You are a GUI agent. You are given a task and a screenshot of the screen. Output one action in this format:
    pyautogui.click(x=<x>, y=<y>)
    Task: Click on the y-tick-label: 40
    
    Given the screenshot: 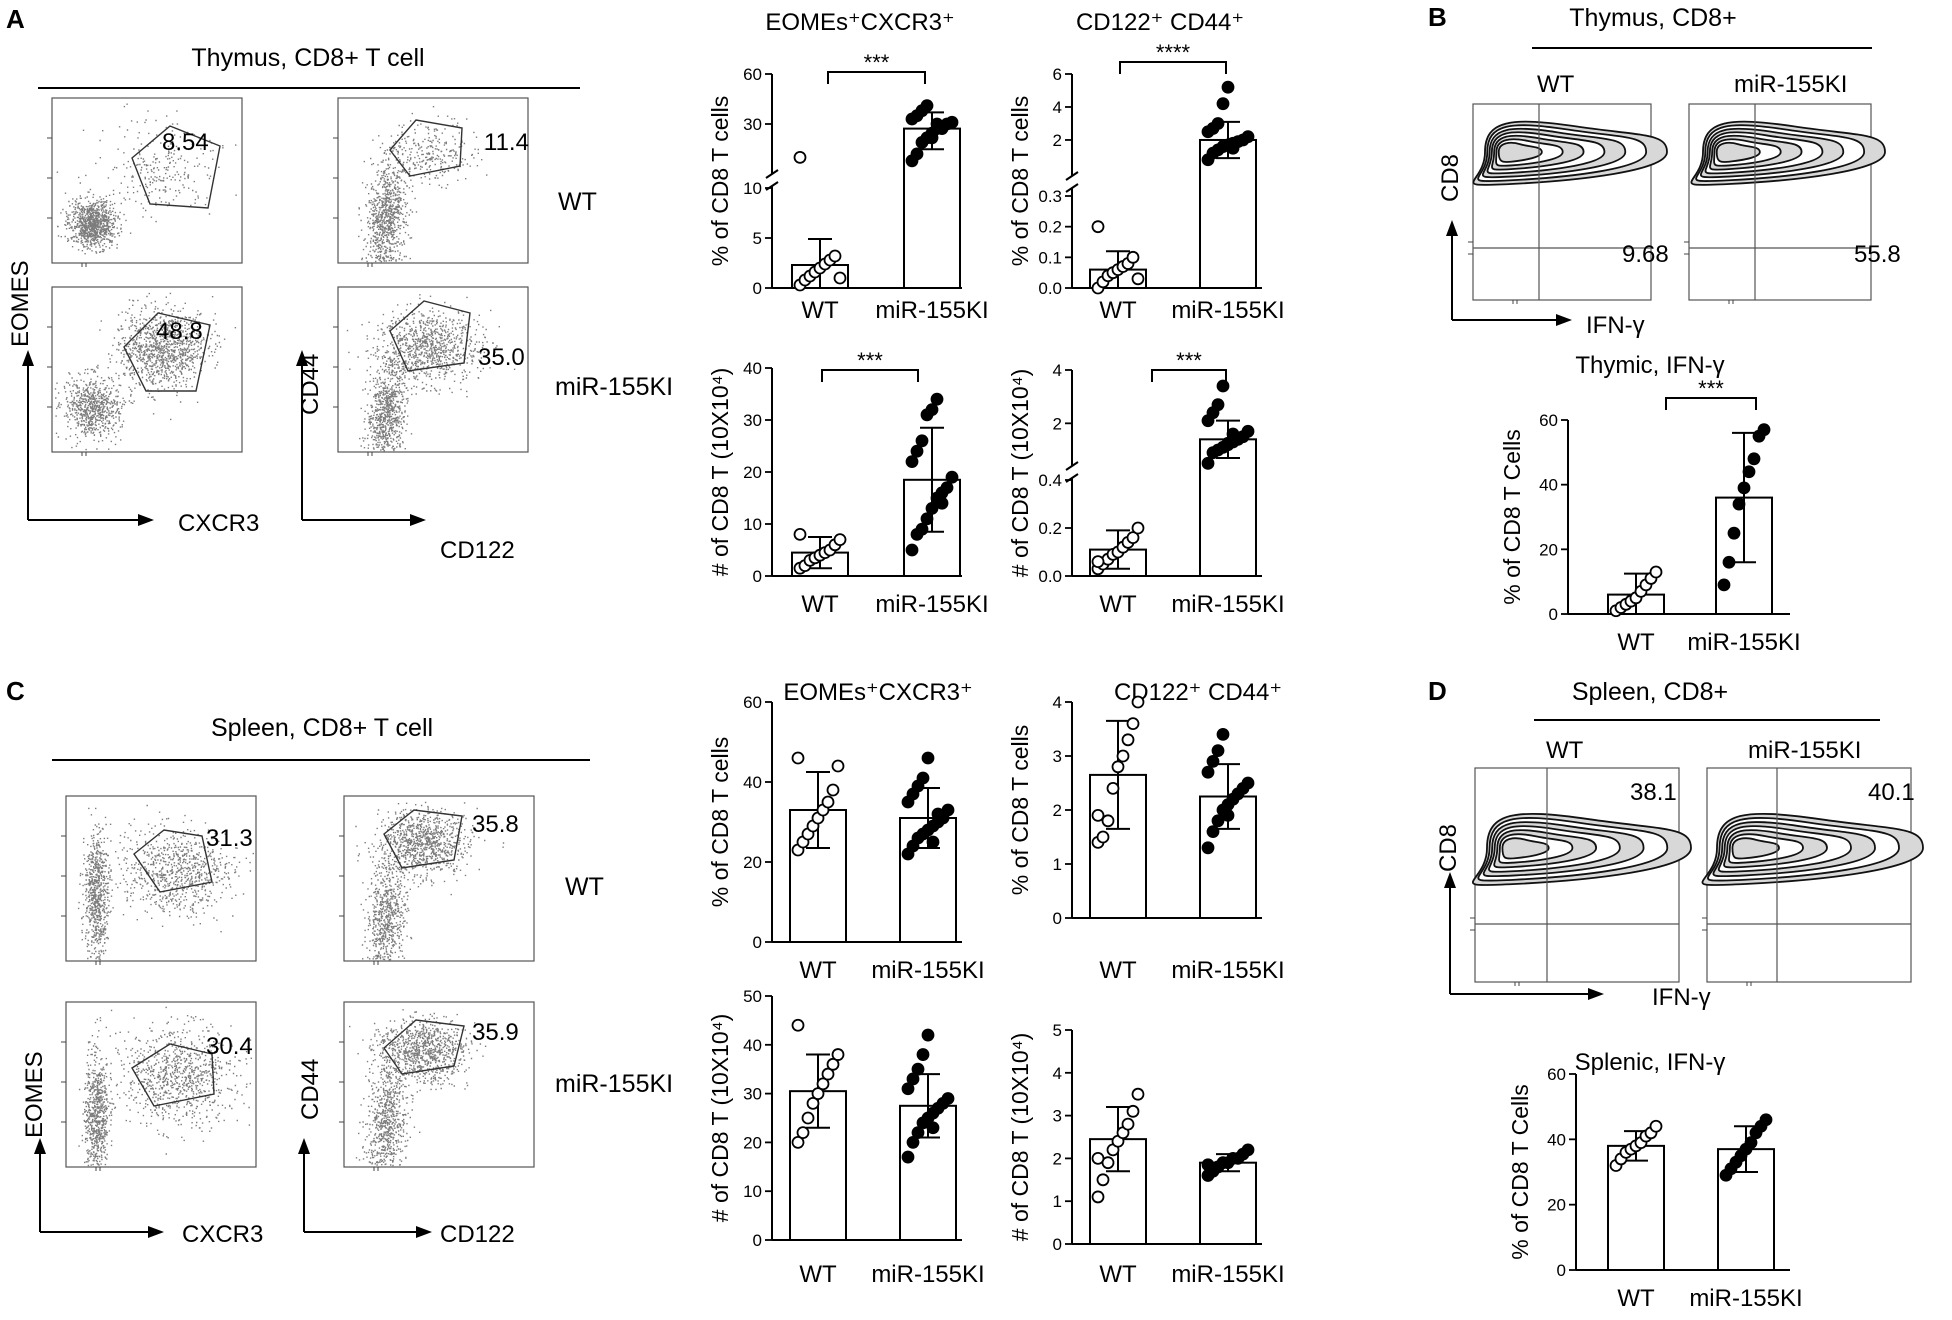 What is the action you would take?
    pyautogui.click(x=752, y=368)
    